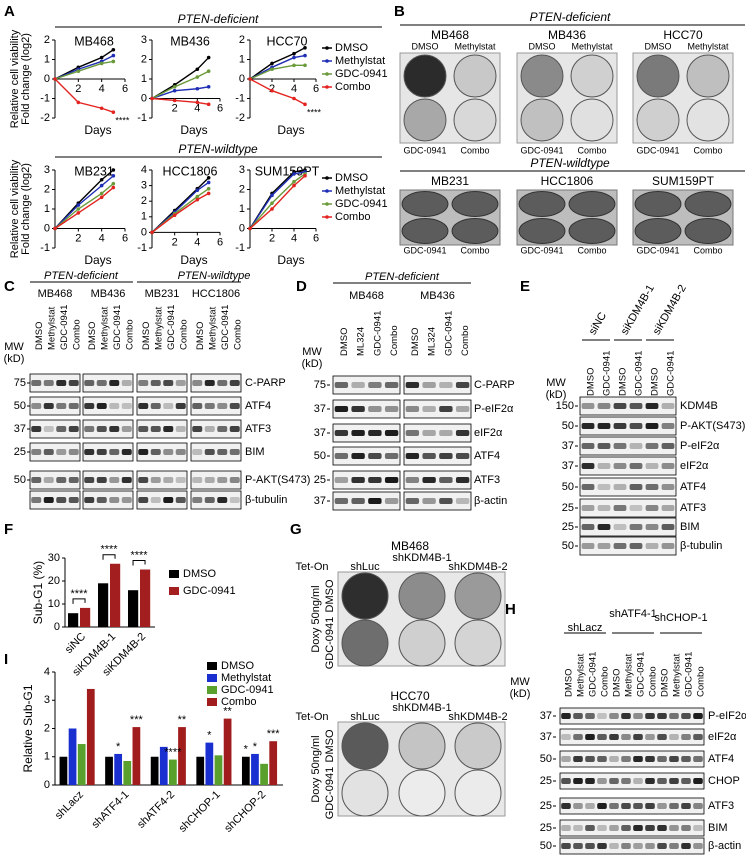  Describe the element at coordinates (182, 720) in the screenshot. I see `significance: **` at that location.